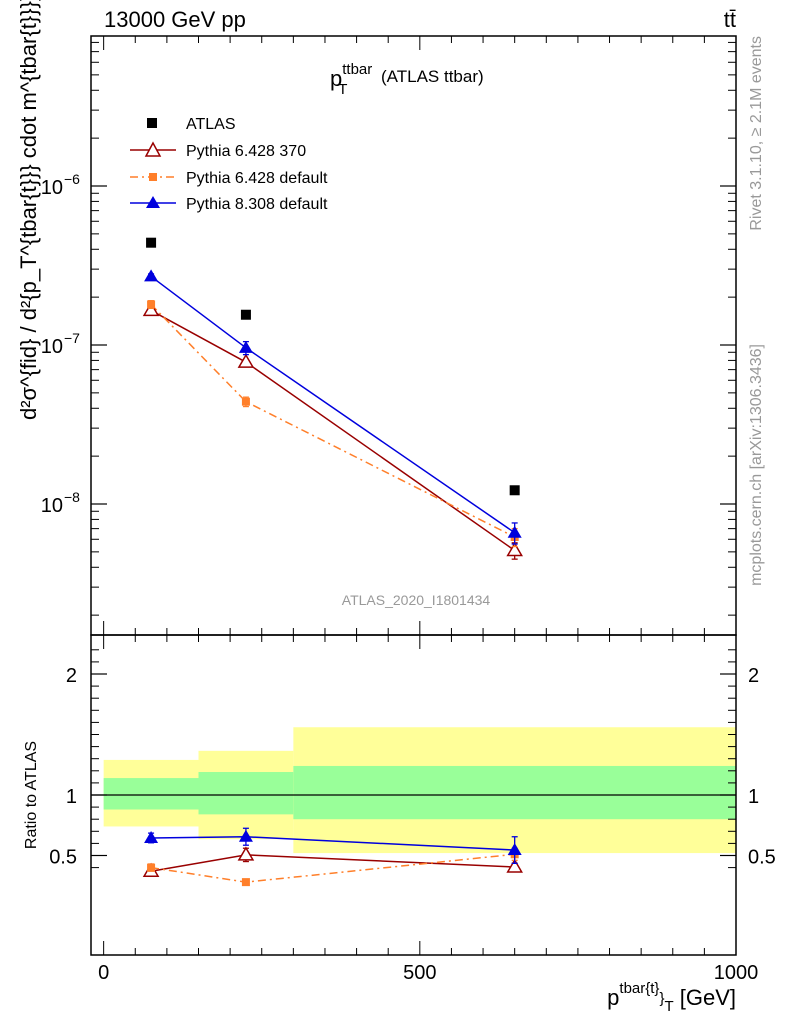  I want to click on ratio-y-axis-label: Ratio to ATLAS, so click(31, 795).